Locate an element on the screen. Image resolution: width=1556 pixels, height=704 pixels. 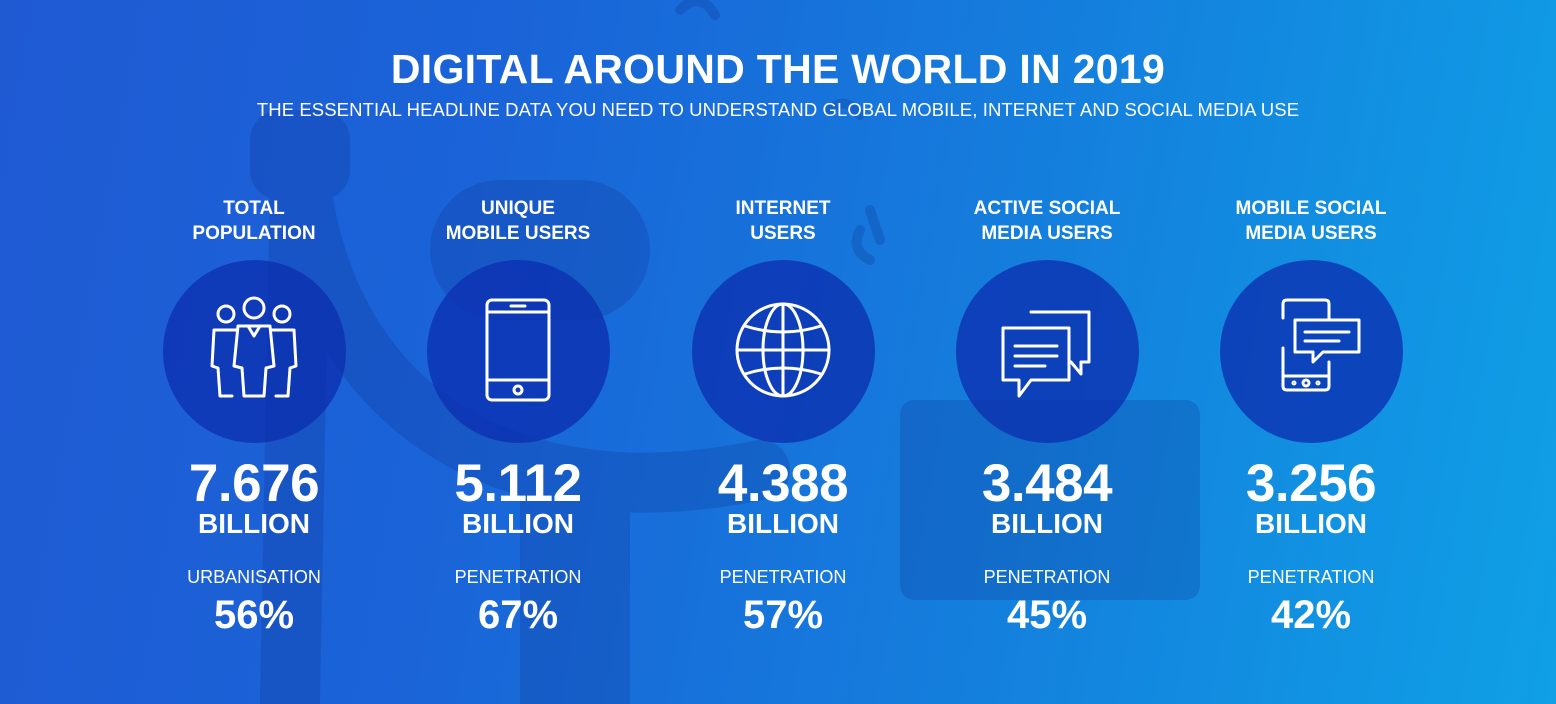
stat-sub-value: 42% is located at coordinates (1311, 615).